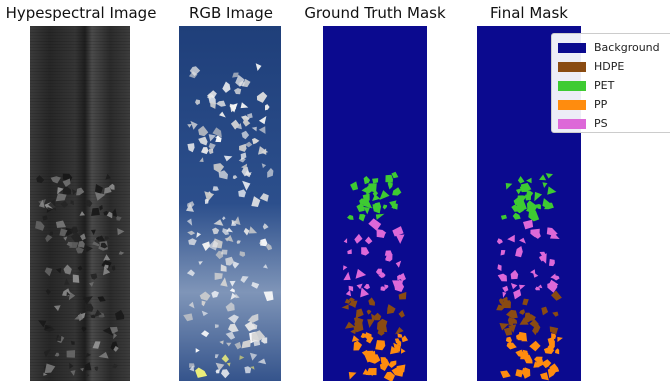  I want to click on legend-swatch-ps, so click(572, 123).